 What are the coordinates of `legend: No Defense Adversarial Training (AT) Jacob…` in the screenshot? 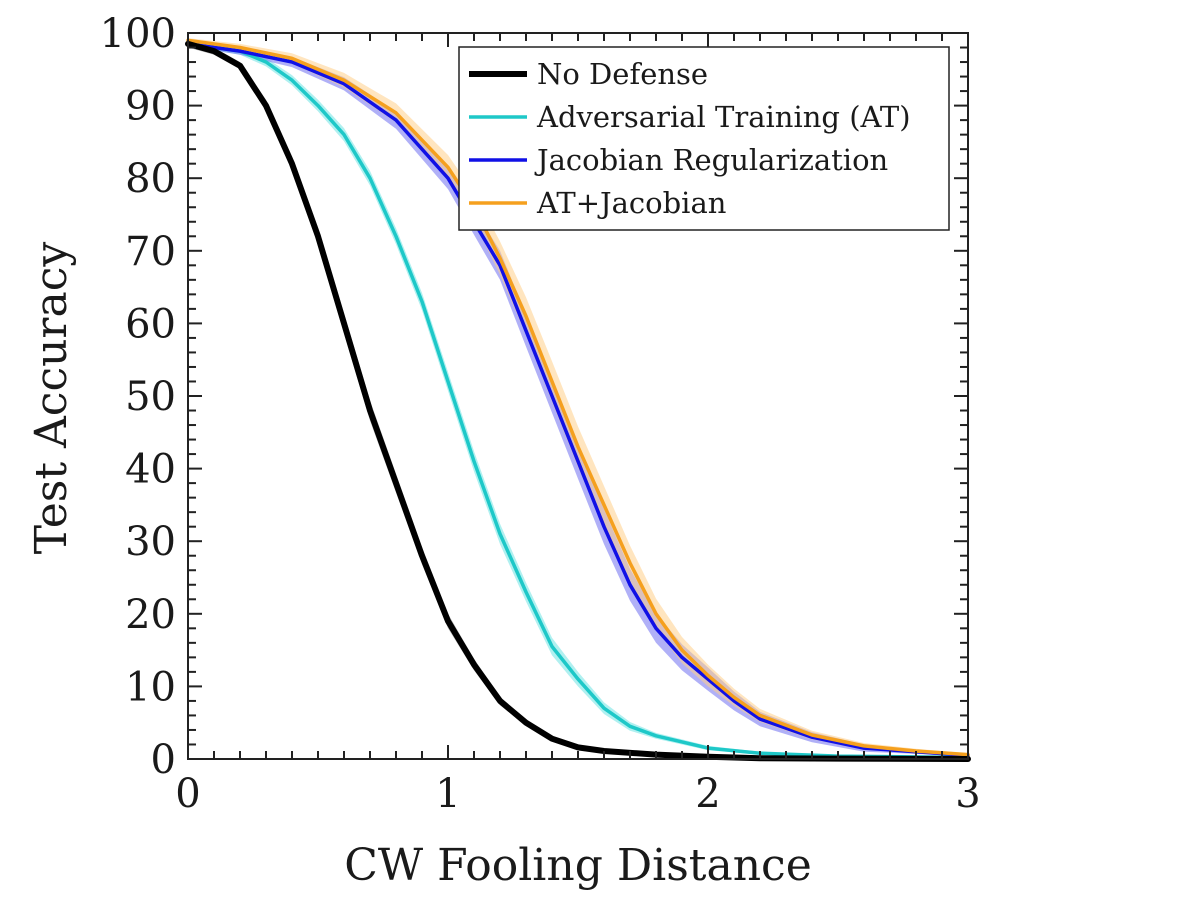 It's located at (704, 138).